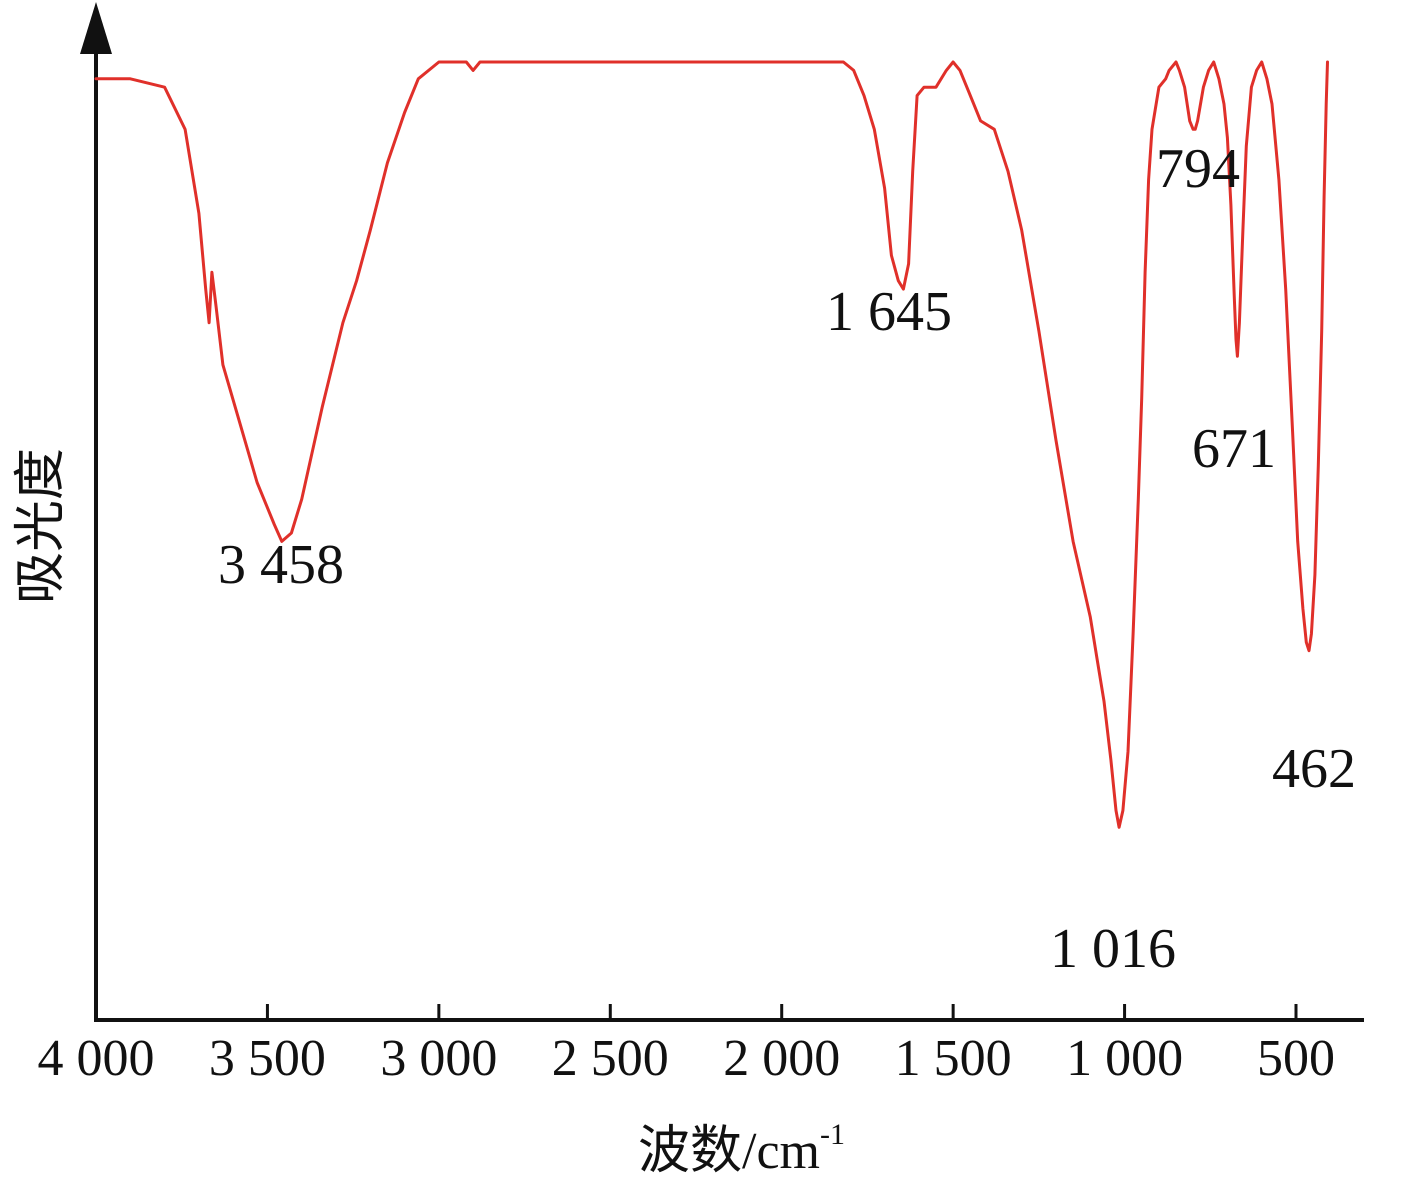 The image size is (1417, 1181). Describe the element at coordinates (281, 565) in the screenshot. I see `peak-label-3458: 3 458` at that location.